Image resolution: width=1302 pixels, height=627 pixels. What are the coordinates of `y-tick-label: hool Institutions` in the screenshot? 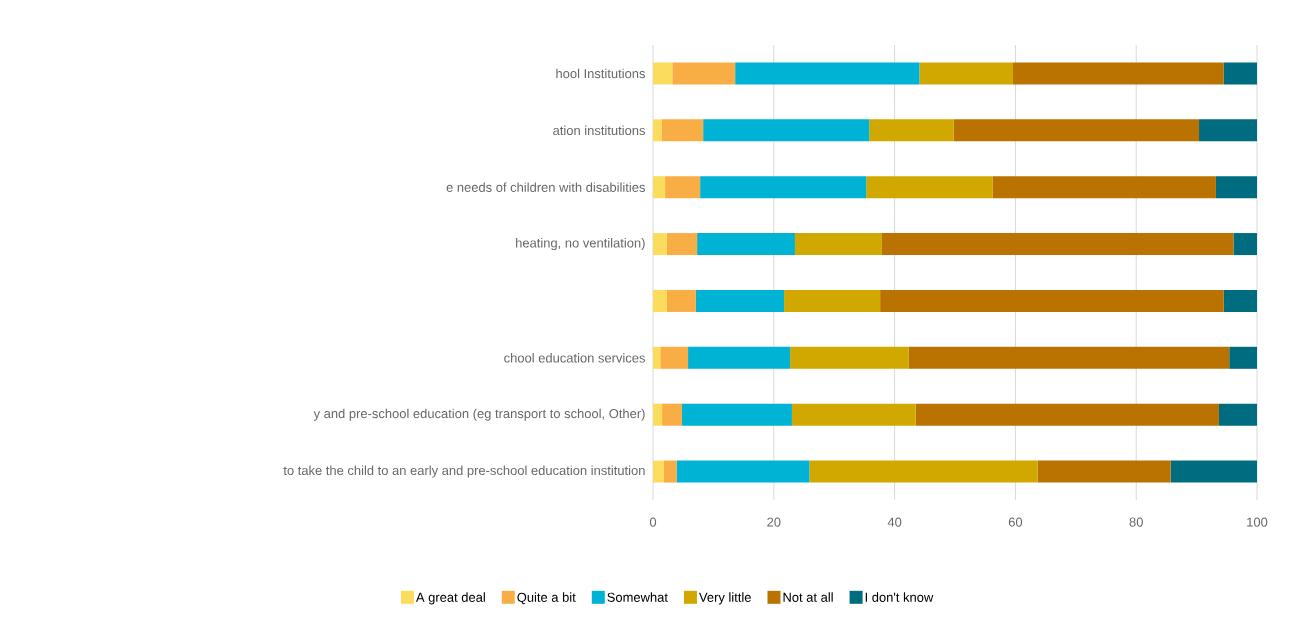 It's located at (601, 73).